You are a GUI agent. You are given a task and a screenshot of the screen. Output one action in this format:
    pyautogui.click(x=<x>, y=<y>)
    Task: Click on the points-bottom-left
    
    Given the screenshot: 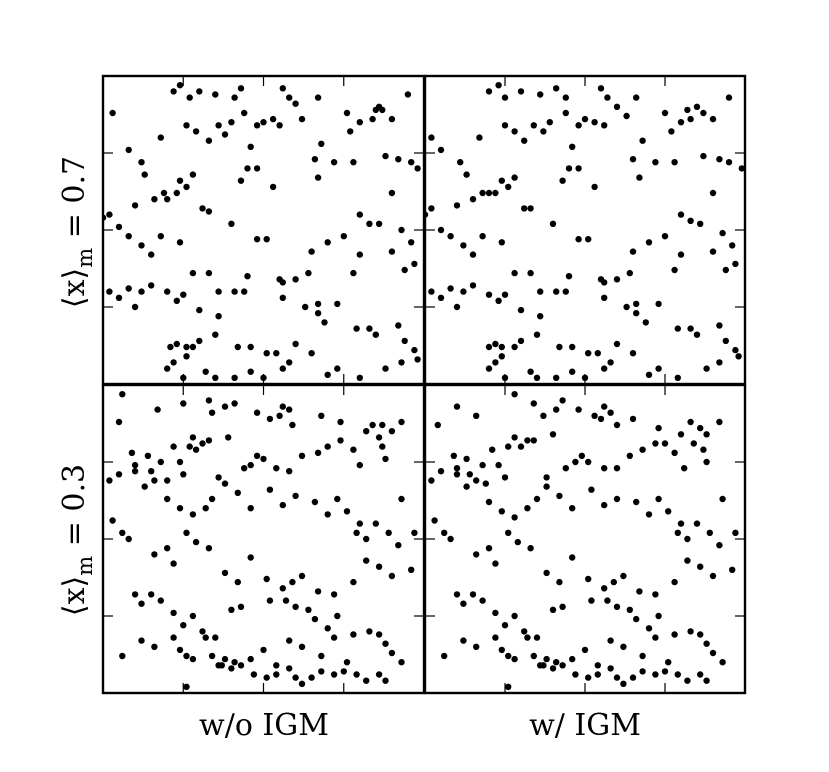 What is the action you would take?
    pyautogui.click(x=262, y=540)
    